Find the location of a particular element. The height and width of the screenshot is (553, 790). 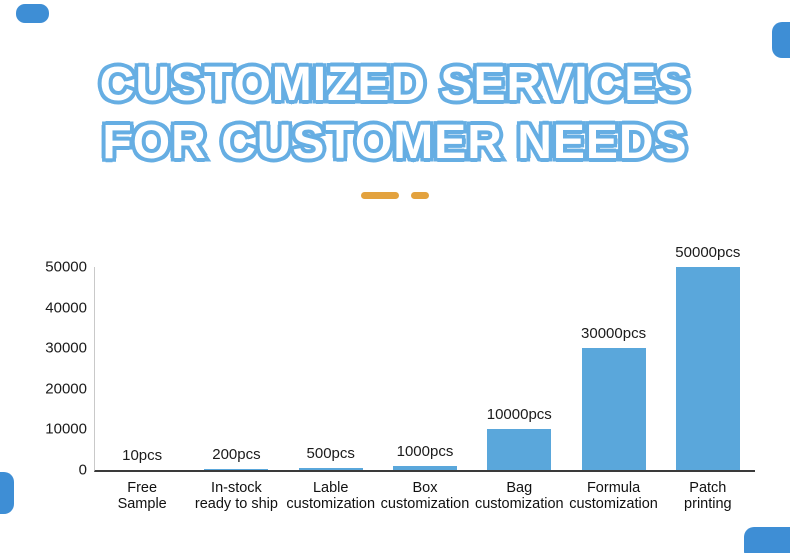

page-title-line2-text: FOR CUSTOMER NEEDS is located at coordinates (395, 142).